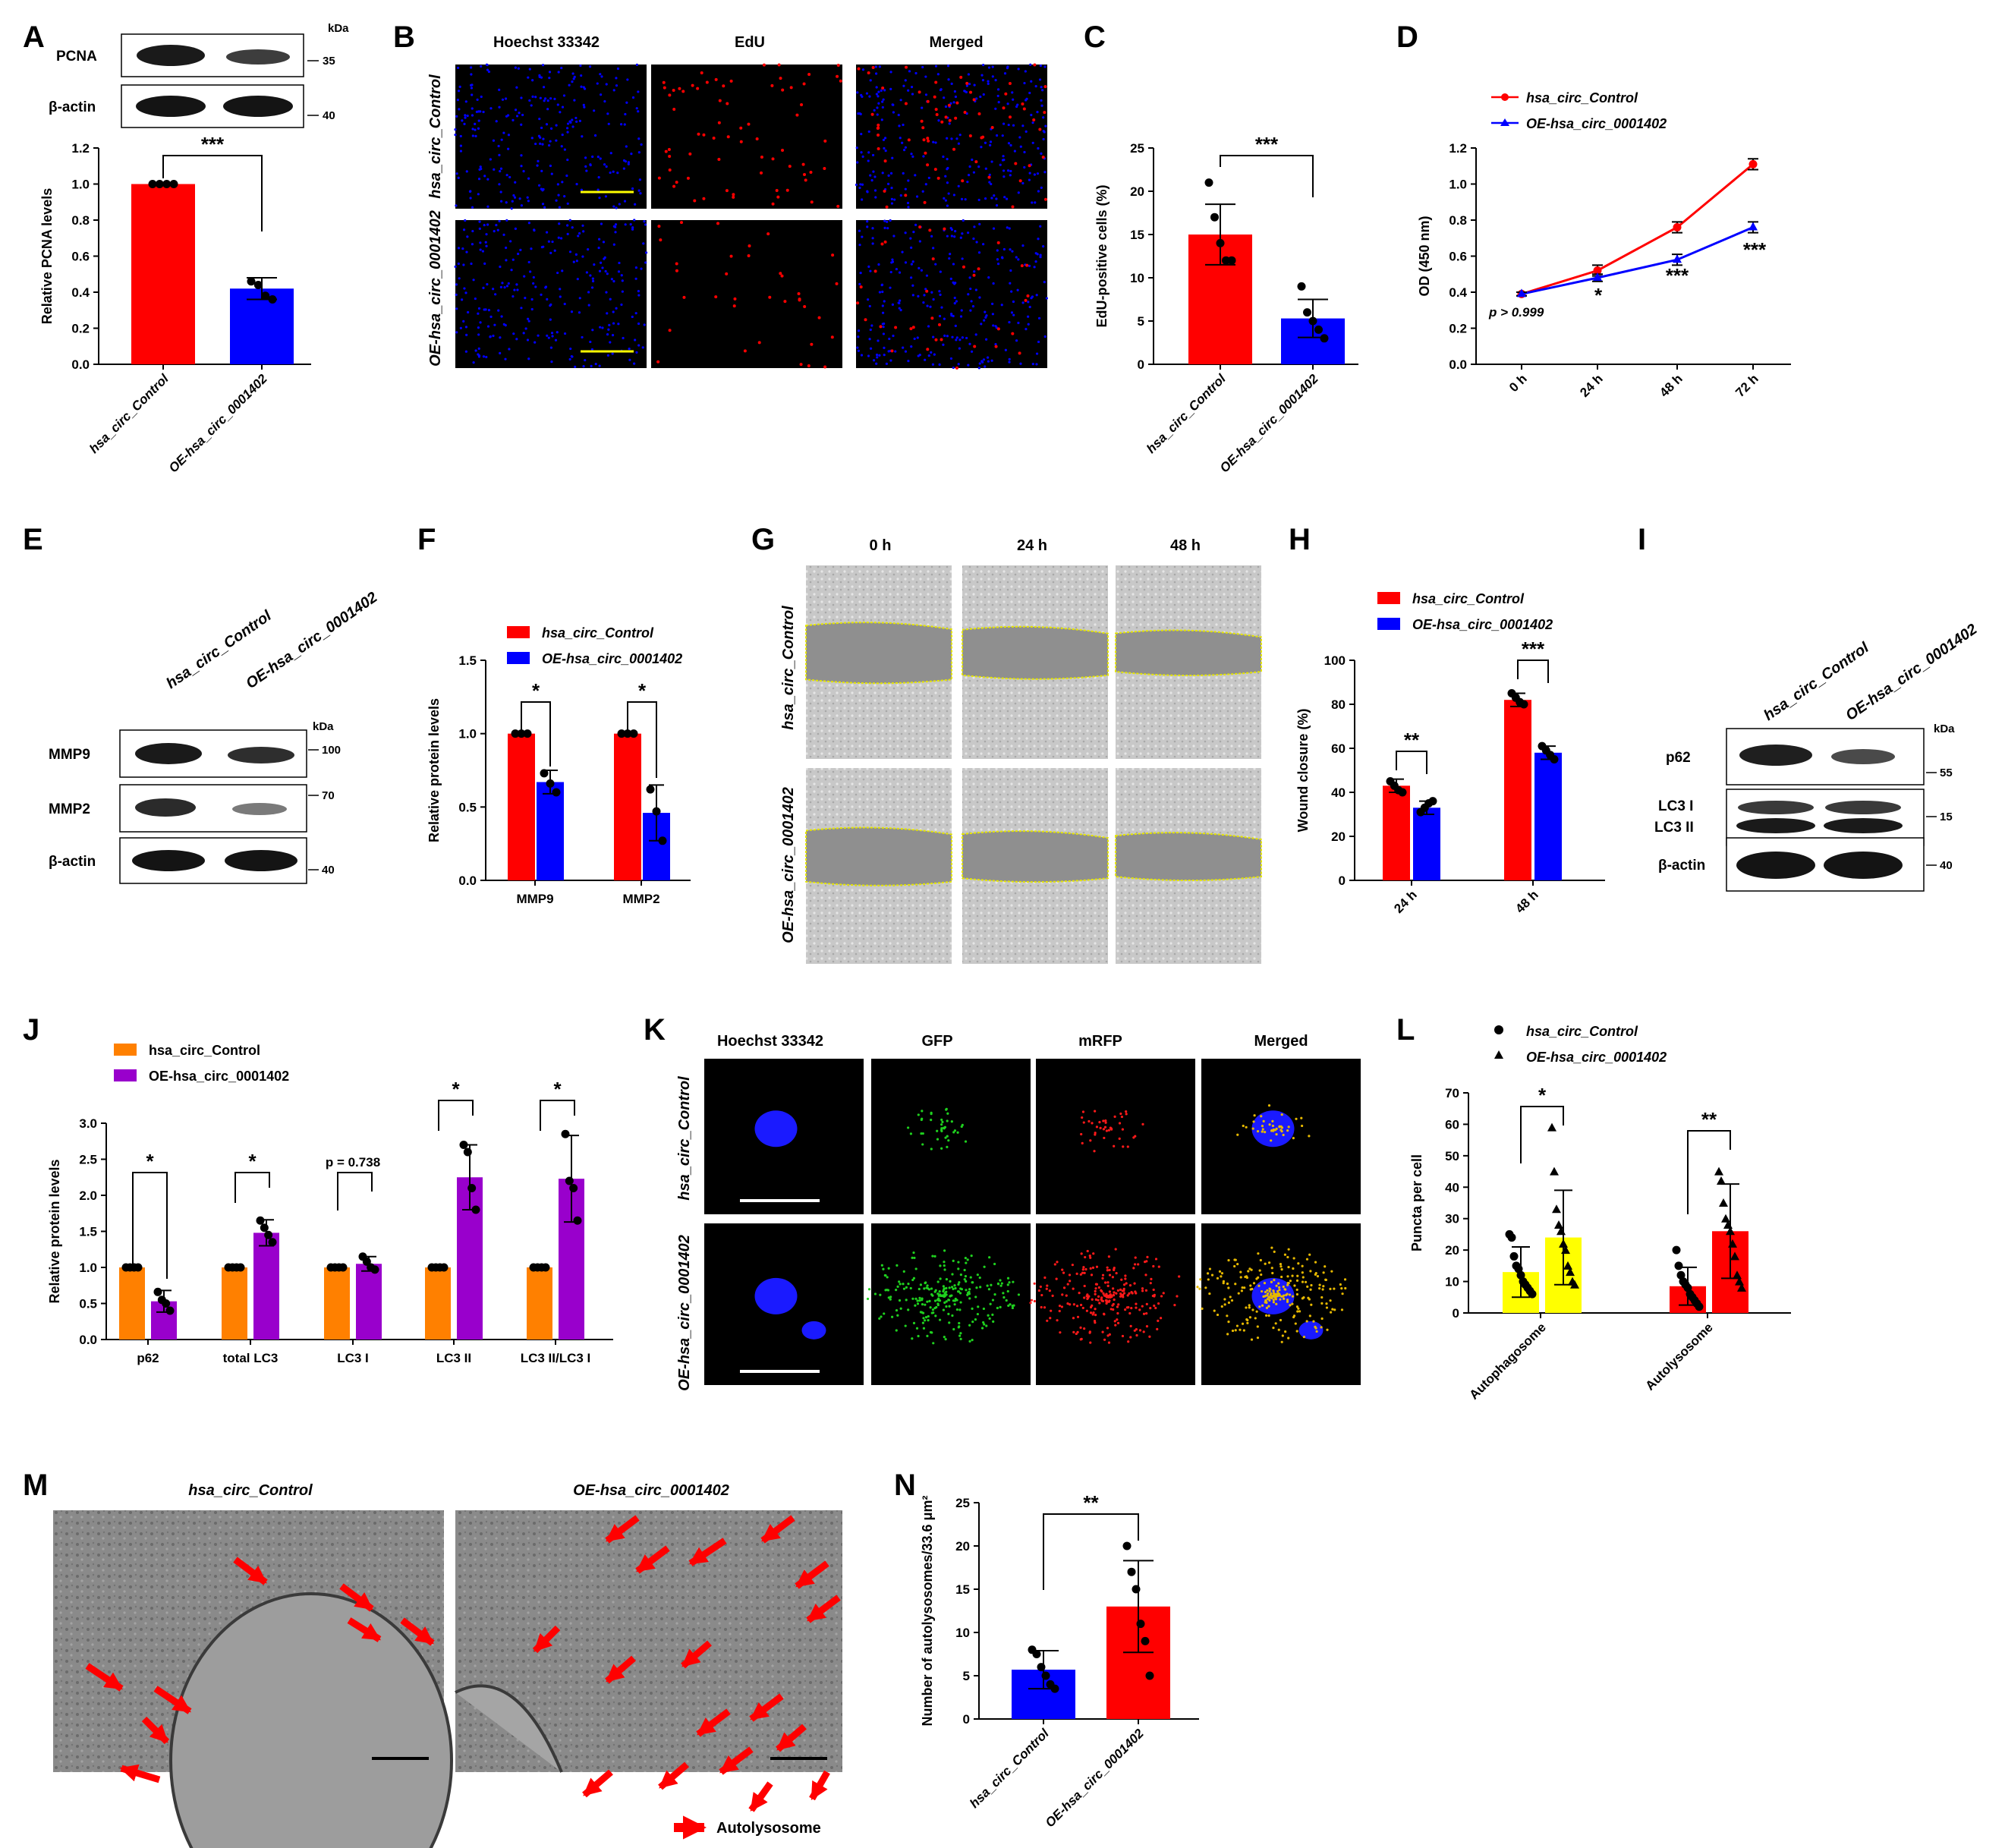  I want to click on y-tick-label: 50, so click(1452, 1156).